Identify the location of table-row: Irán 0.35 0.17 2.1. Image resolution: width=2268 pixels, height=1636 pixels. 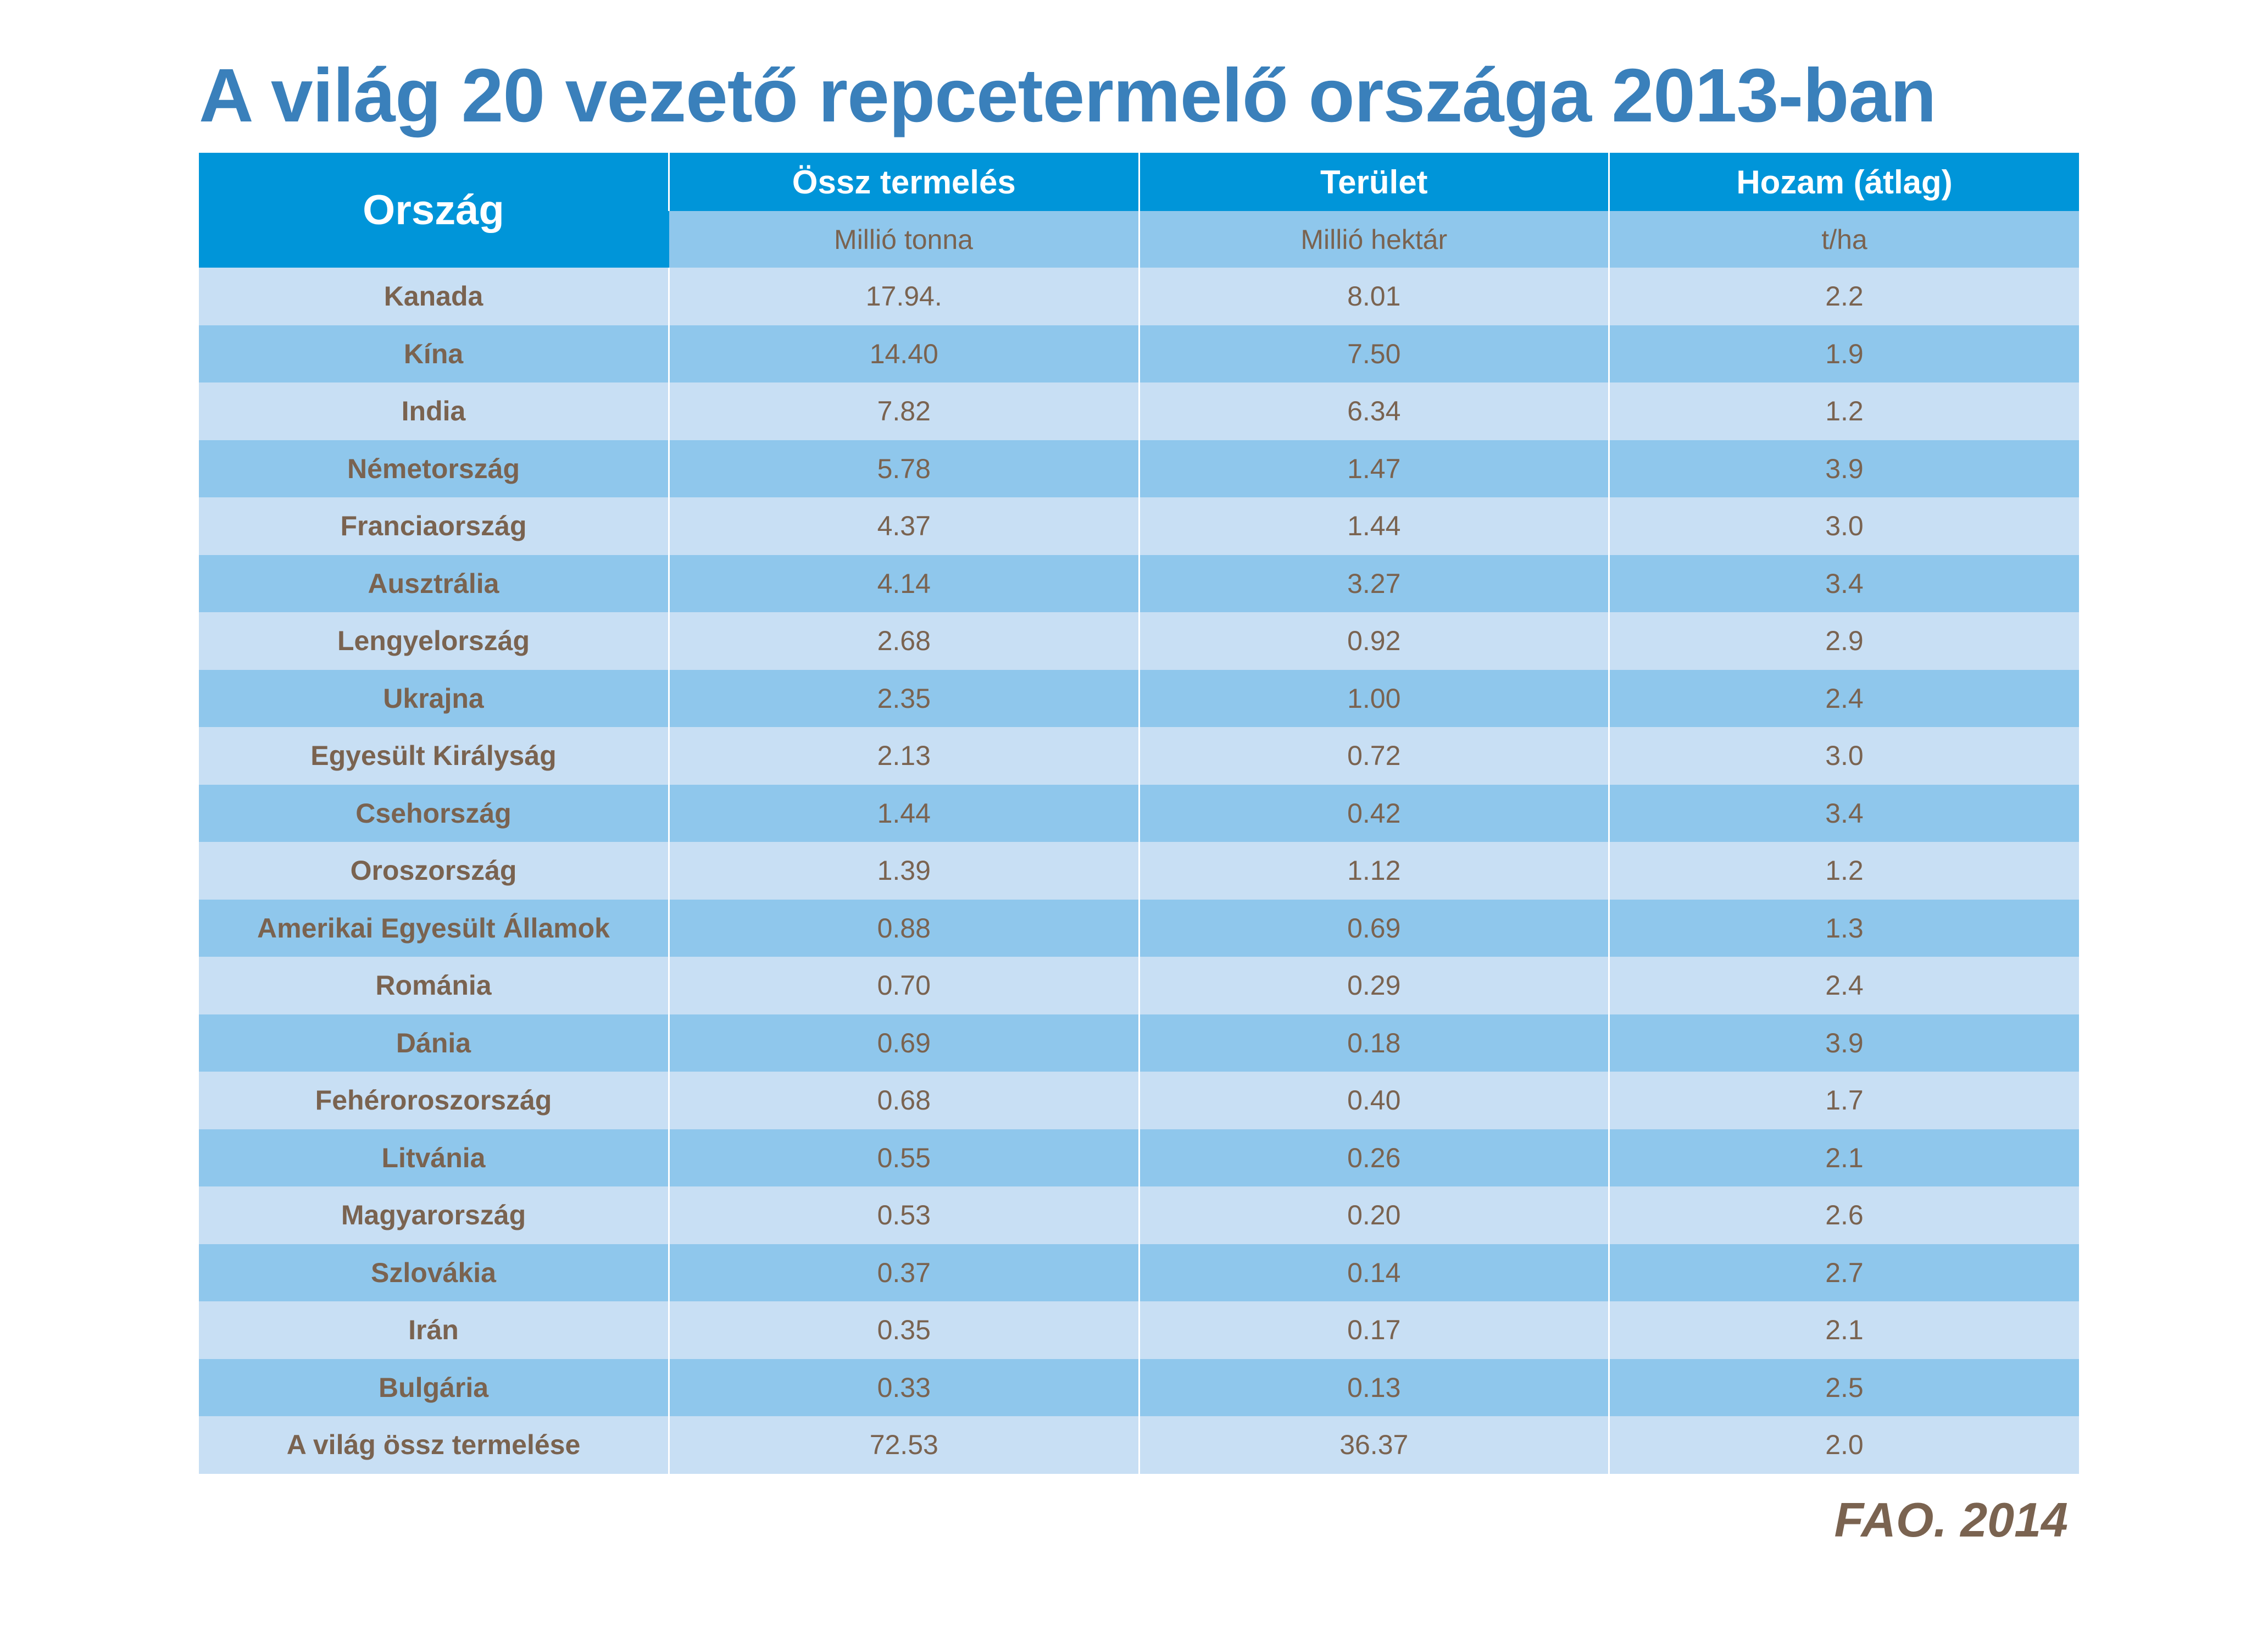
(1139, 1330).